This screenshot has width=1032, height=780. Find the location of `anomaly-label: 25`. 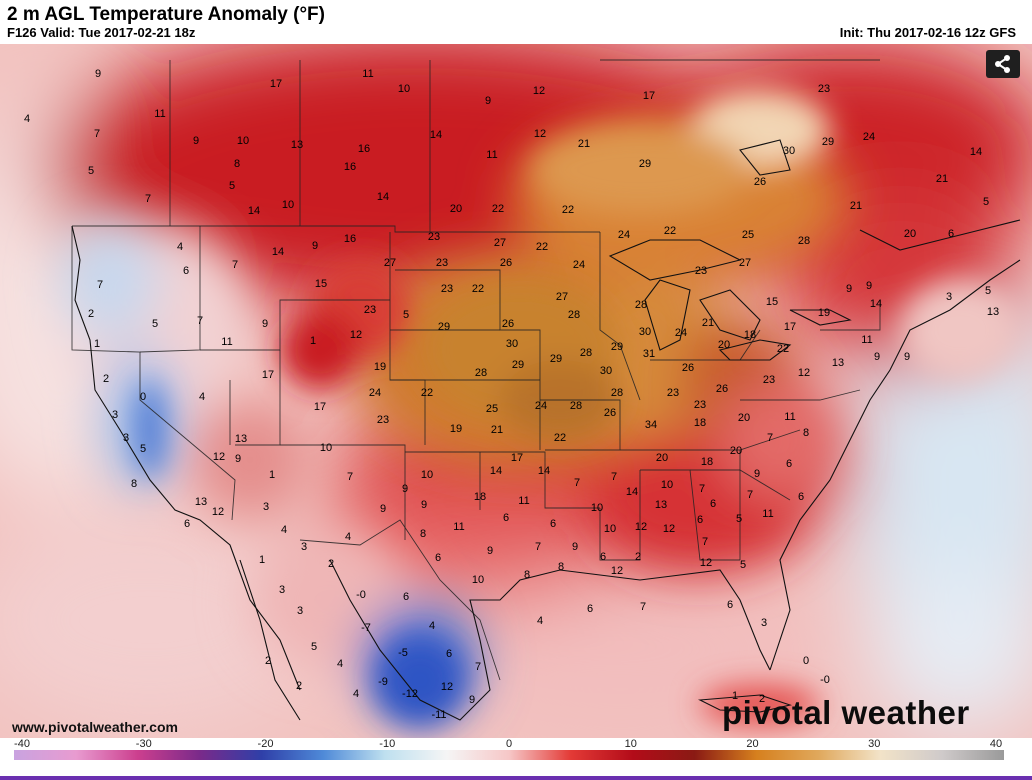

anomaly-label: 25 is located at coordinates (492, 409).